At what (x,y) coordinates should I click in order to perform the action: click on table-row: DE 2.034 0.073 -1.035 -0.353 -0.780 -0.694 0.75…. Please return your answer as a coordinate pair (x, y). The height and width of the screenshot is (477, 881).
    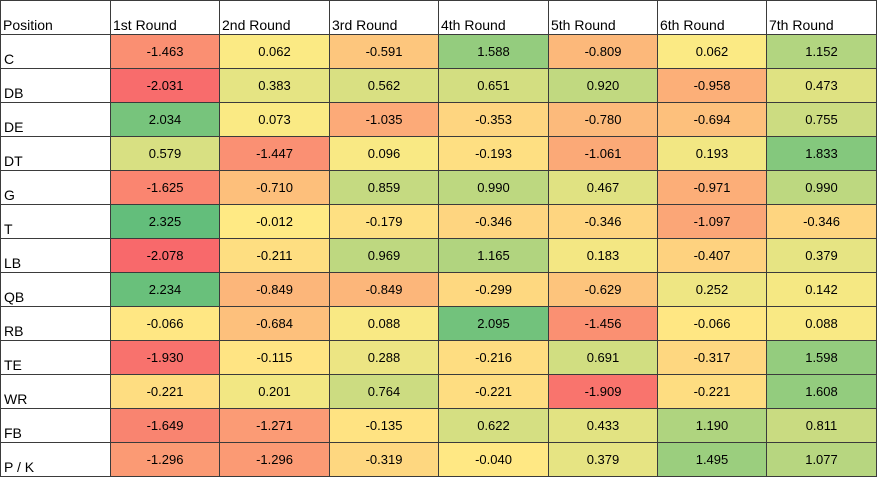
    Looking at the image, I should click on (438, 119).